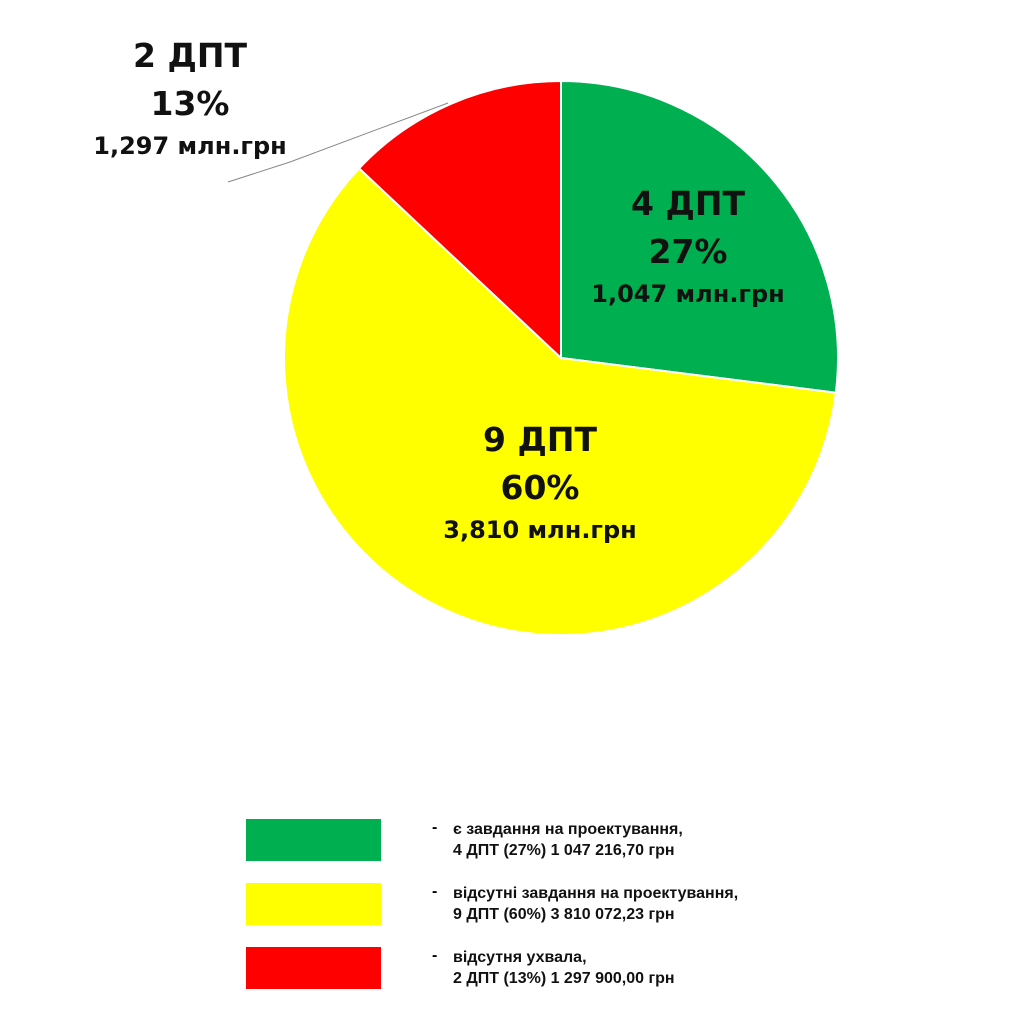  I want to click on slice-label-yellow: 9 ДПТ 60% 3,810 млн.грн, so click(539, 482).